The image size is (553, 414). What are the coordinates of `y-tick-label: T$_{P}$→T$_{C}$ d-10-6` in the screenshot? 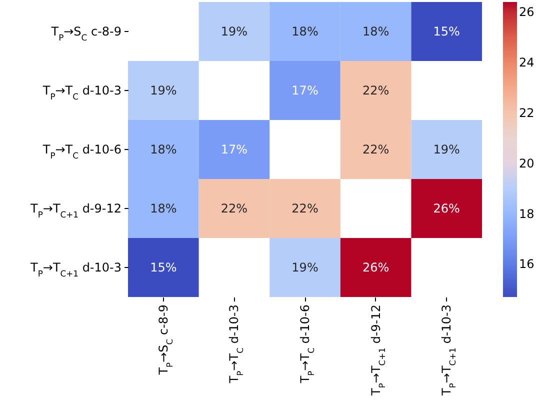 It's located at (82, 151).